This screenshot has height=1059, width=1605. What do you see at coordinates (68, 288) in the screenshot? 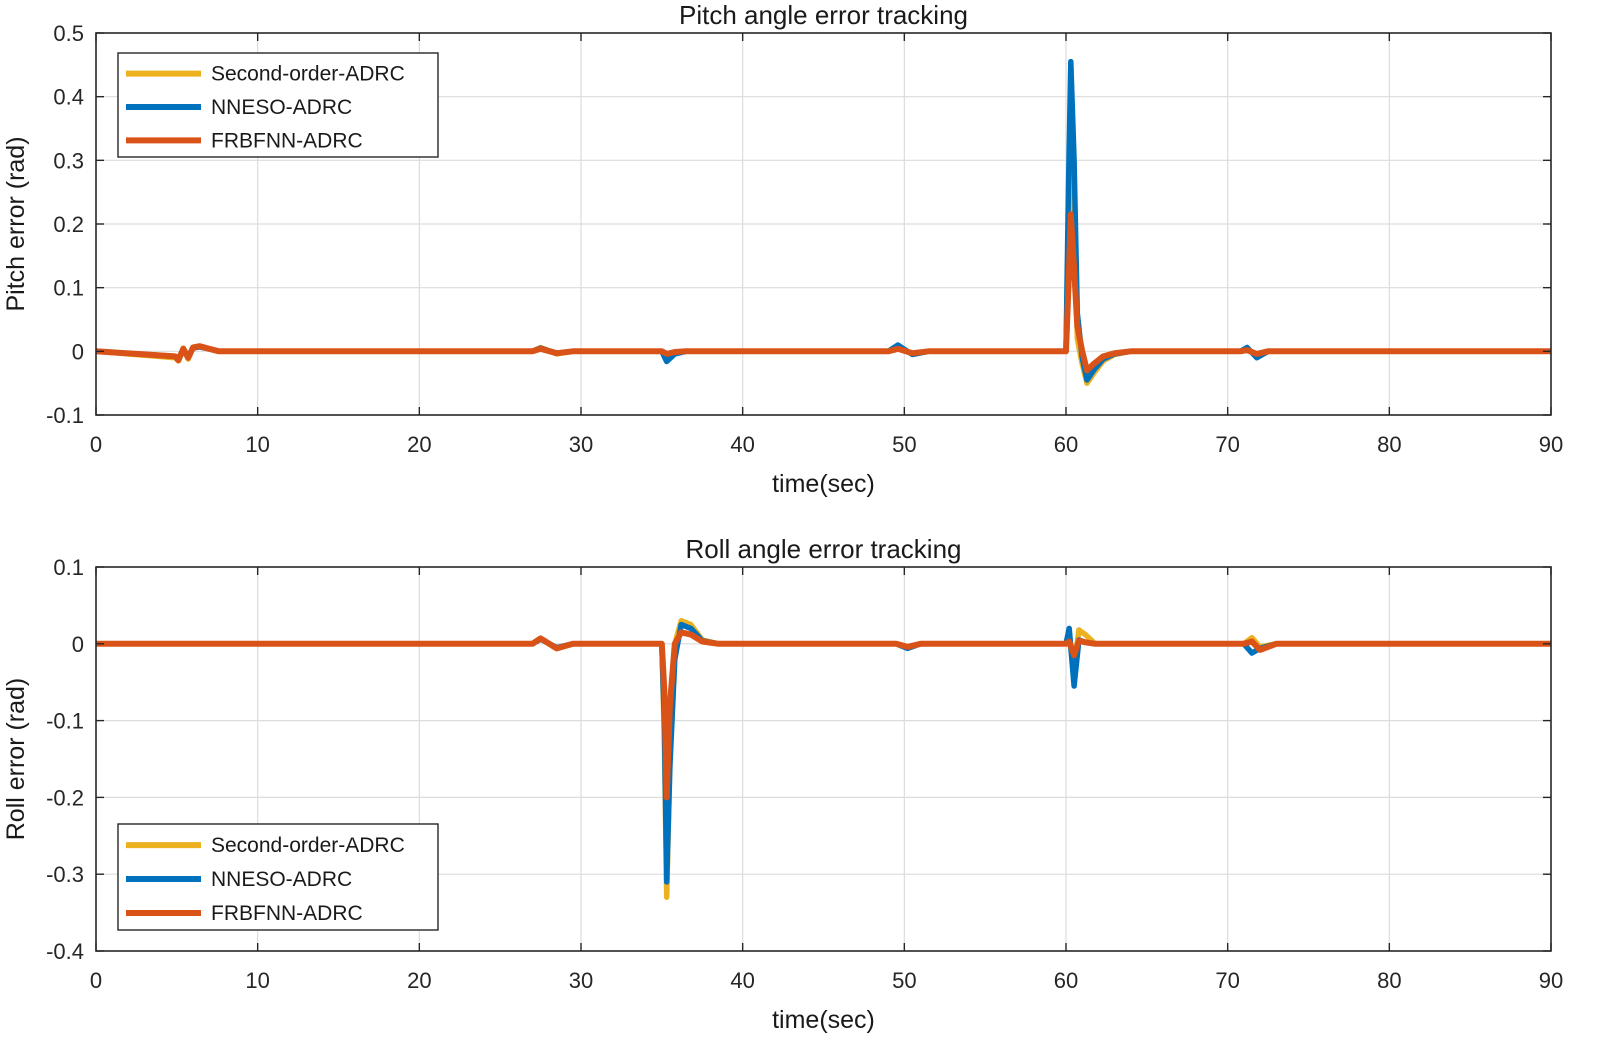
I see `pitch-y-tick-label-0-1: 0.1` at bounding box center [68, 288].